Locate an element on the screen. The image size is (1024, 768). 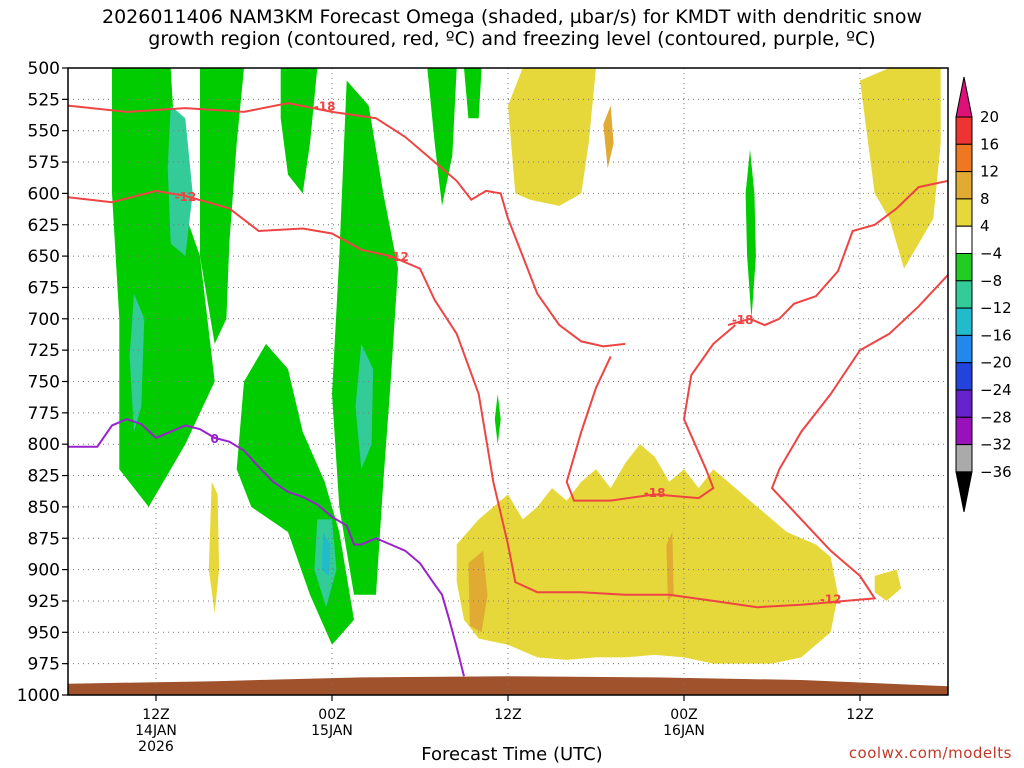
colorbar-label: −4 is located at coordinates (991, 254).